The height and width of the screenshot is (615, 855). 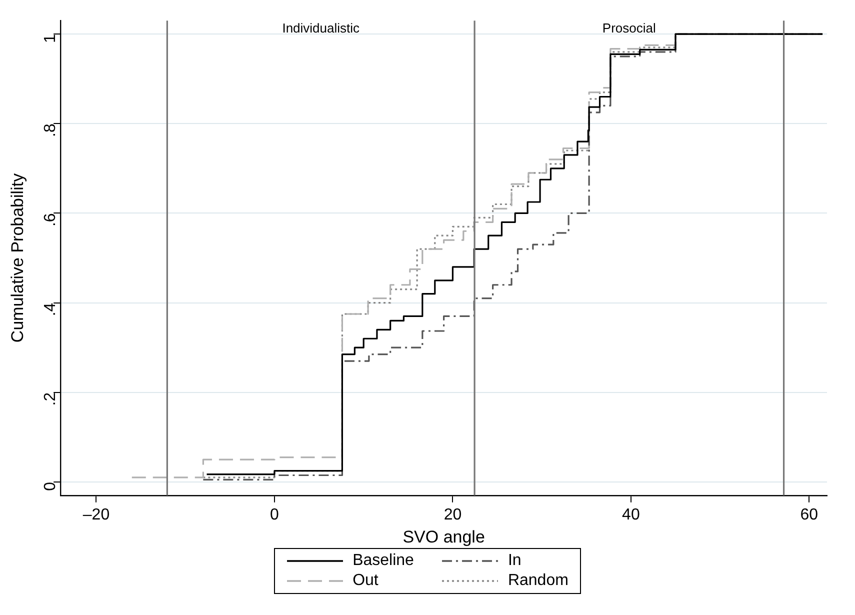 What do you see at coordinates (51, 220) in the screenshot?
I see `y-tick-label: .6` at bounding box center [51, 220].